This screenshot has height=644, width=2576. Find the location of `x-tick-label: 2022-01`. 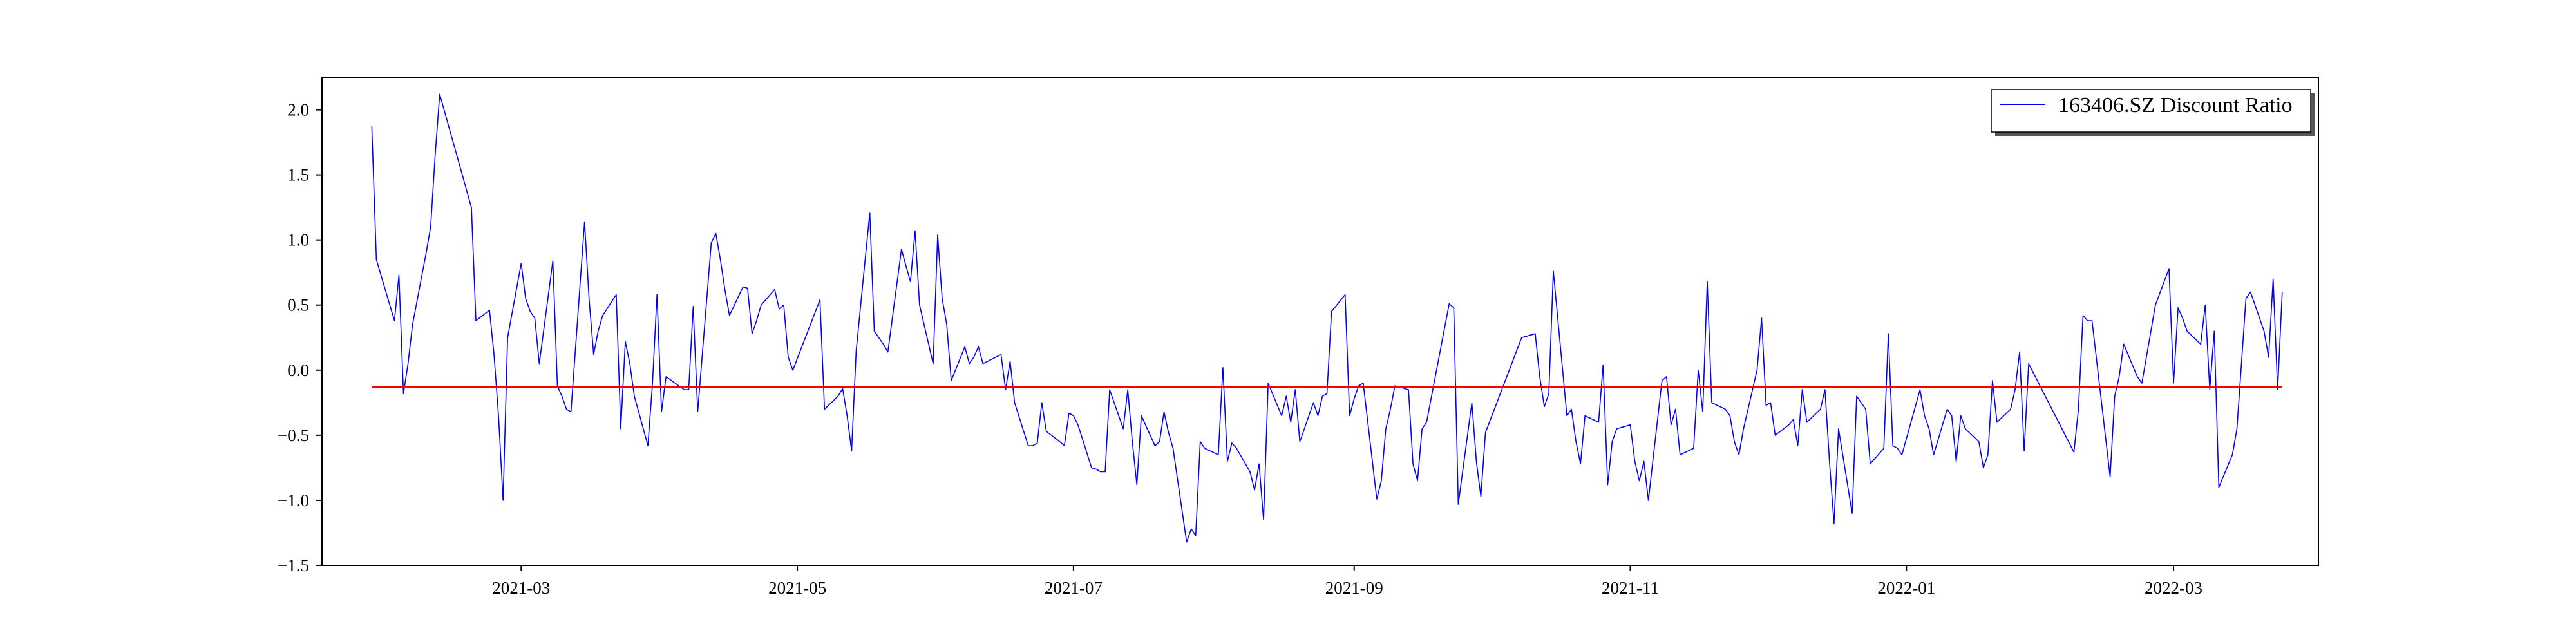

x-tick-label: 2022-01 is located at coordinates (1906, 588).